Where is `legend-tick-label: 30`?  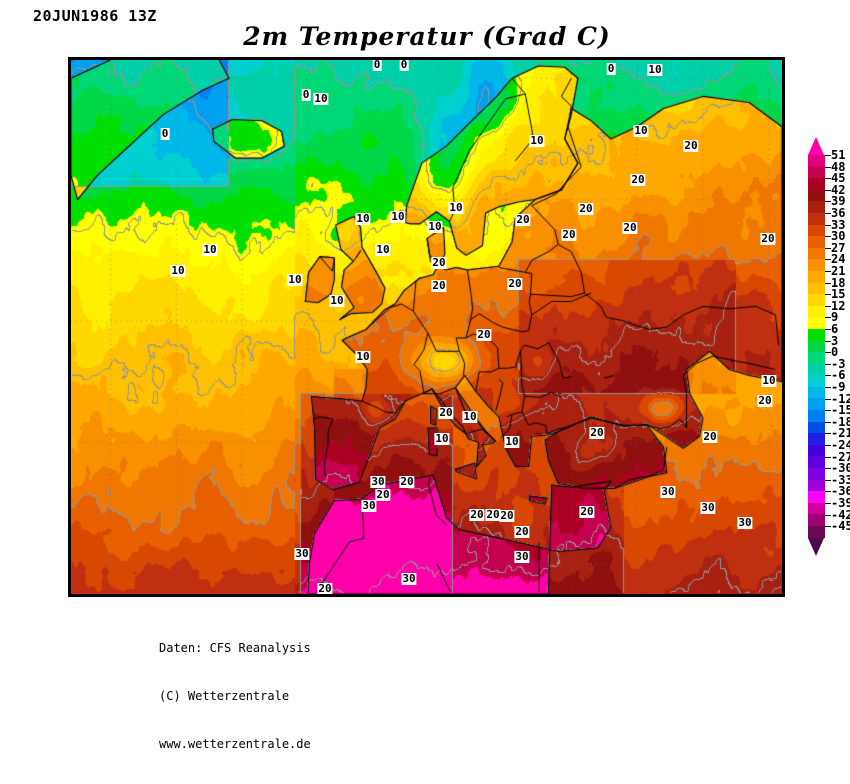 legend-tick-label: 30 is located at coordinates (838, 236).